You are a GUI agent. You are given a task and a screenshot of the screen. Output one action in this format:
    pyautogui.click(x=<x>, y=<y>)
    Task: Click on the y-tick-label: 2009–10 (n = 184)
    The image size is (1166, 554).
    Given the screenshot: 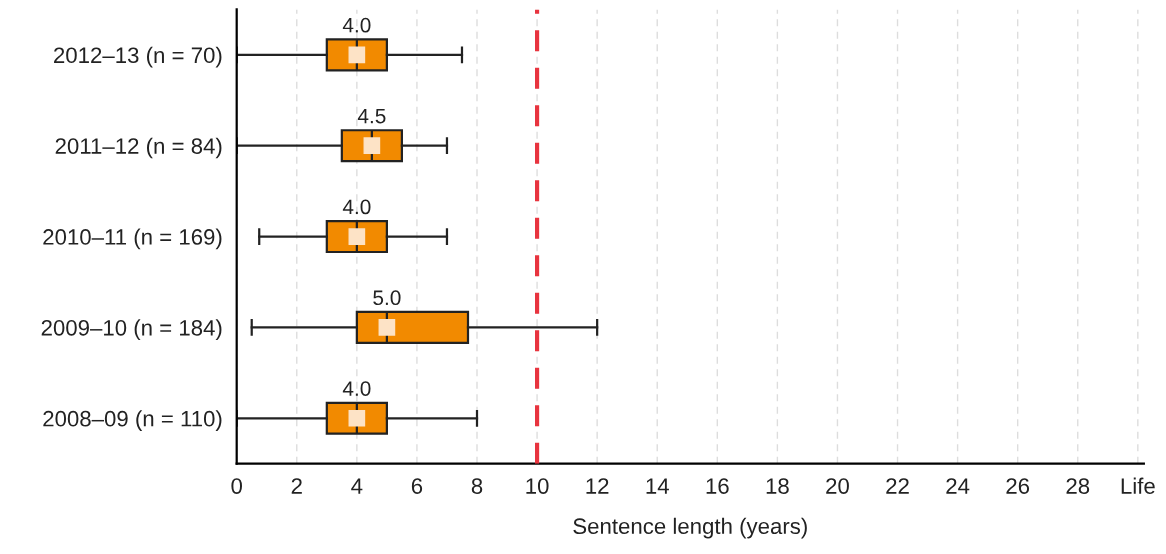 What is the action you would take?
    pyautogui.click(x=131, y=330)
    